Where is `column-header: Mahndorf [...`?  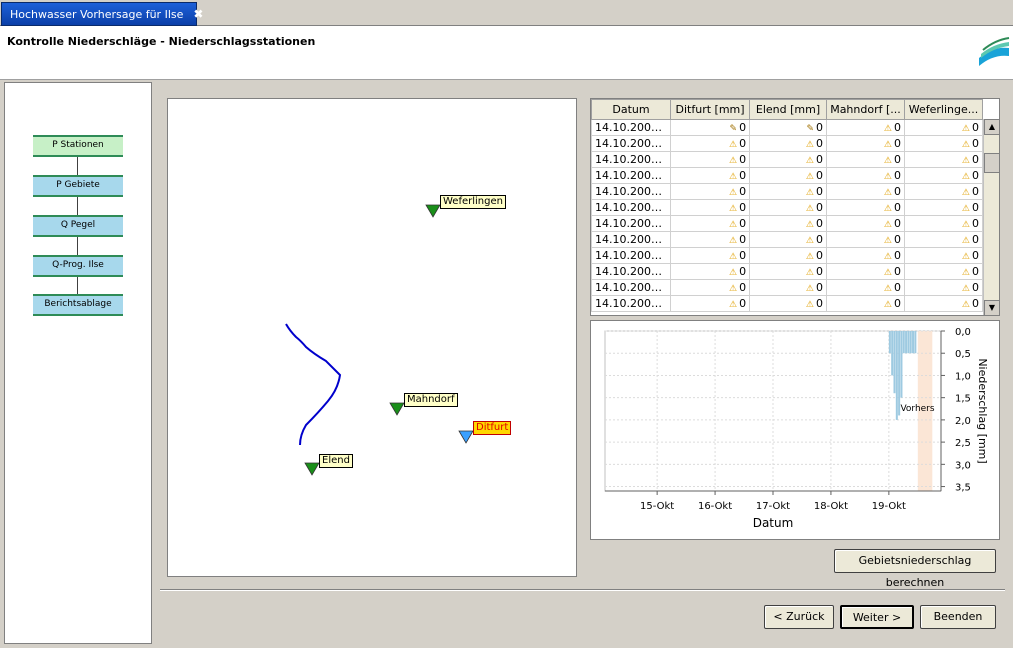 column-header: Mahndorf [... is located at coordinates (865, 109).